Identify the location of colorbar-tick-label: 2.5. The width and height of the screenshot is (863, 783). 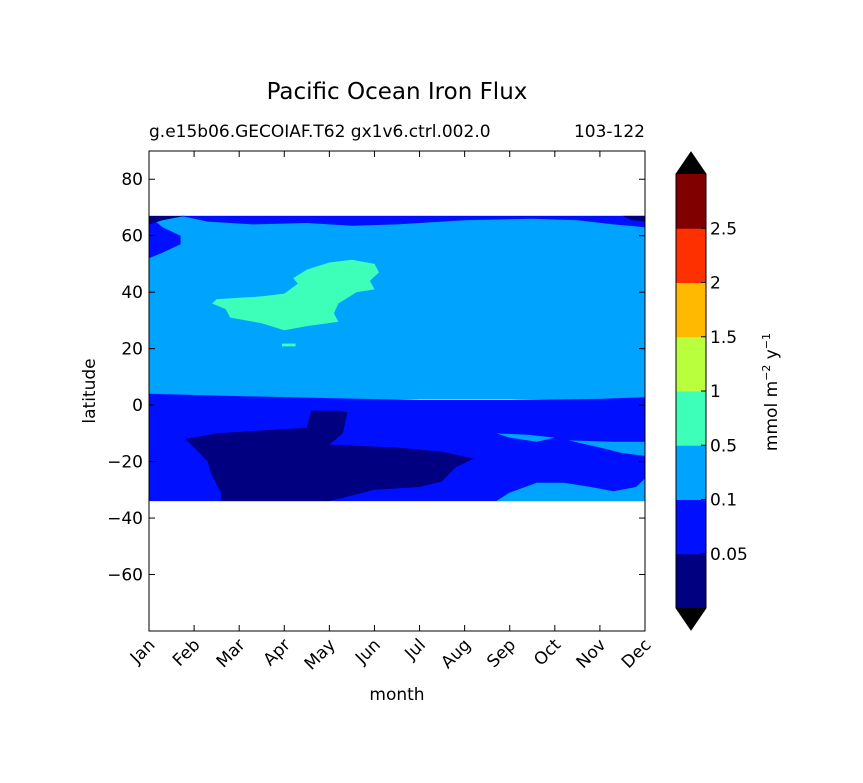
(723, 229).